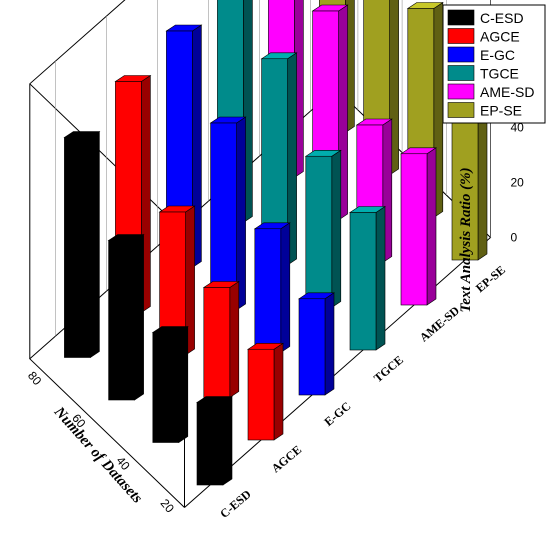 This screenshot has width=550, height=537. I want to click on x-tick-label: 80, so click(35, 378).